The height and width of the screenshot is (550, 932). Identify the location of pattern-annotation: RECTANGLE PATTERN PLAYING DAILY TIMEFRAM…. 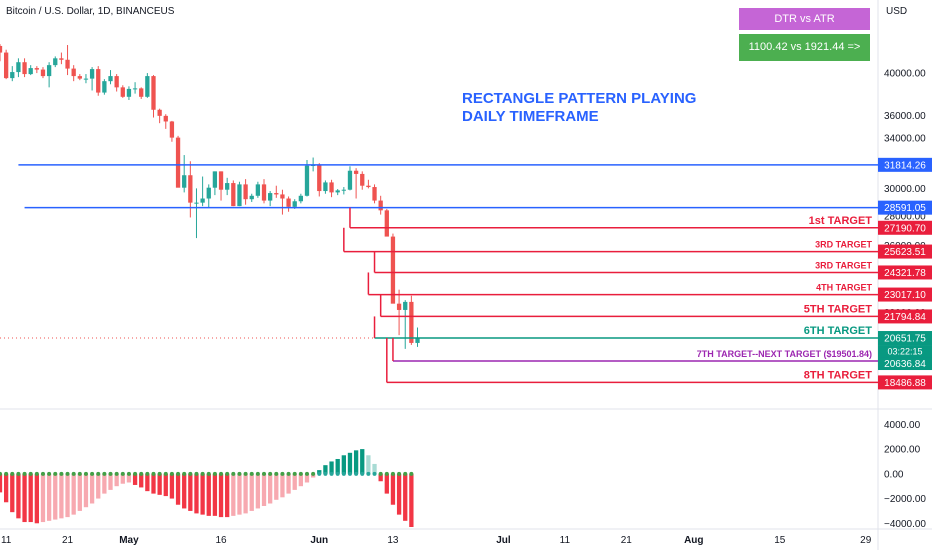
(579, 108).